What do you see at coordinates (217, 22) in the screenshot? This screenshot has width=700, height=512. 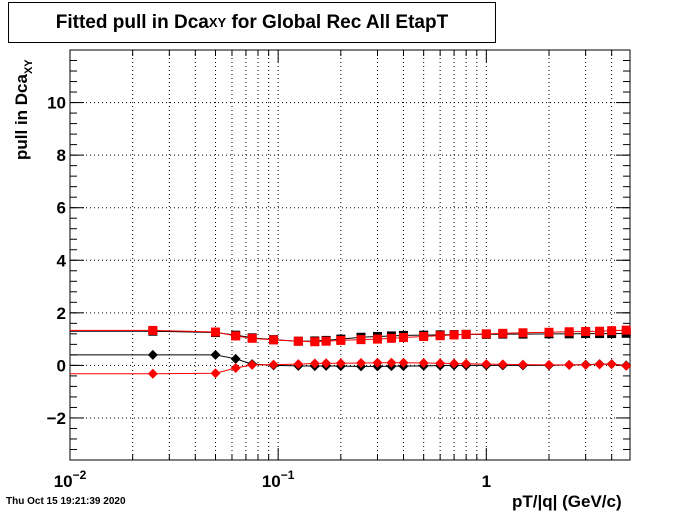 I see `title-sub: XY` at bounding box center [217, 22].